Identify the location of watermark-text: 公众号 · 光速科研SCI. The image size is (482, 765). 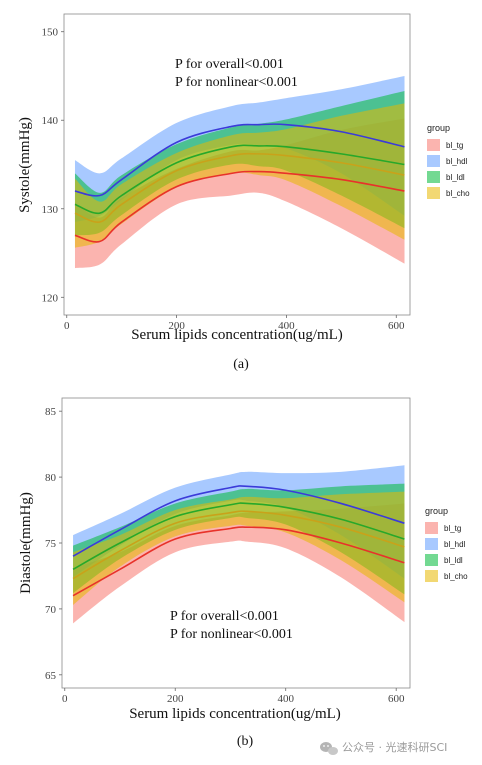
(394, 747).